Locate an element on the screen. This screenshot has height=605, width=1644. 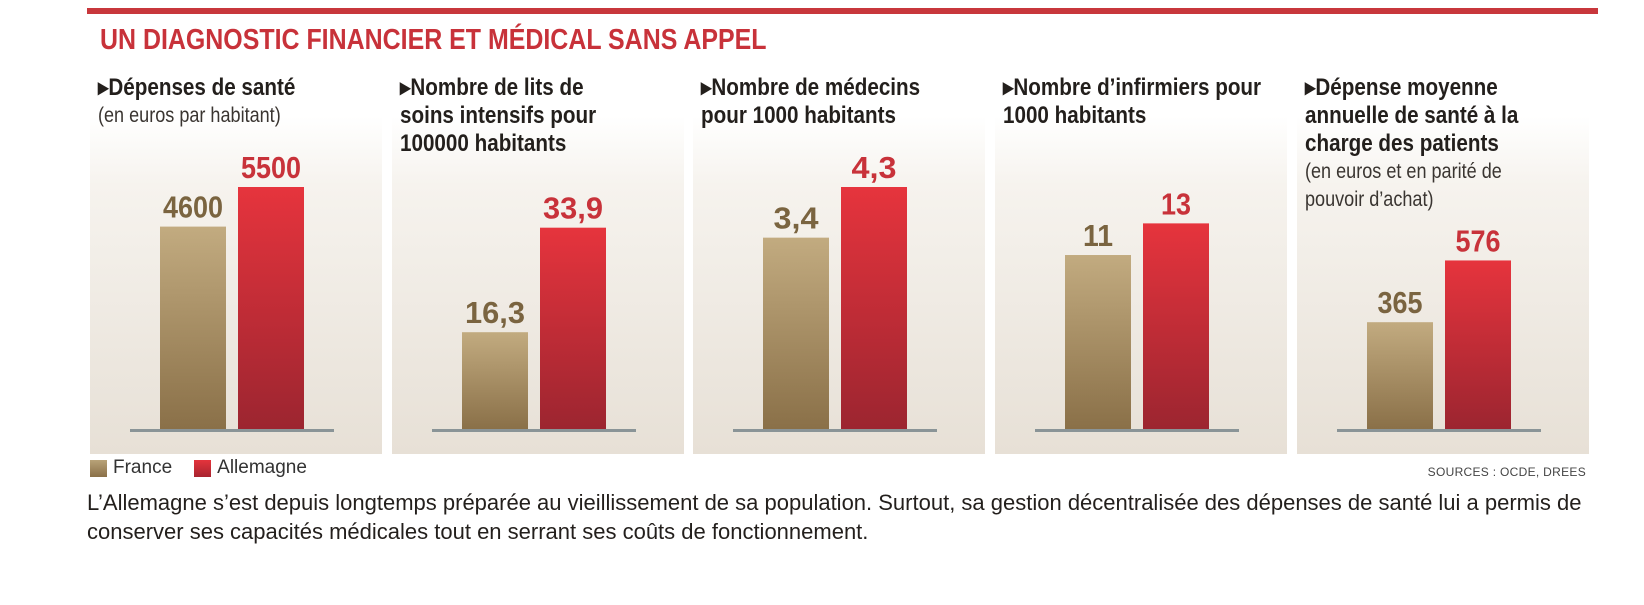
data-label-france: 365 is located at coordinates (1400, 302).